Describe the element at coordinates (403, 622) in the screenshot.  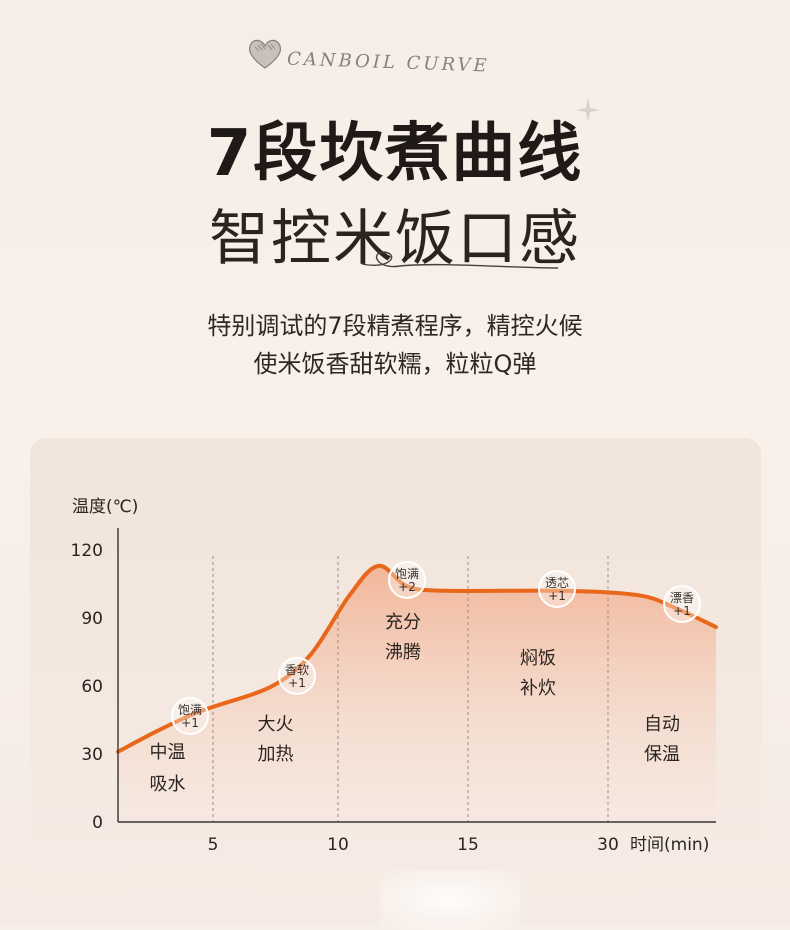
I see `stage-label-line1: 充分` at that location.